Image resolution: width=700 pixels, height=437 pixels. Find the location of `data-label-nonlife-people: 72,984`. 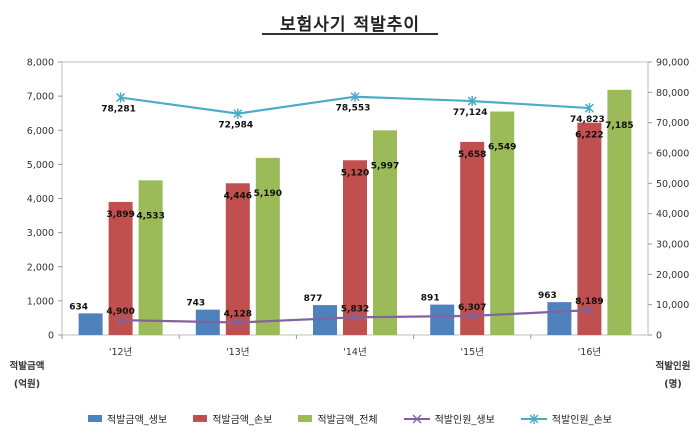

data-label-nonlife-people: 72,984 is located at coordinates (235, 126).